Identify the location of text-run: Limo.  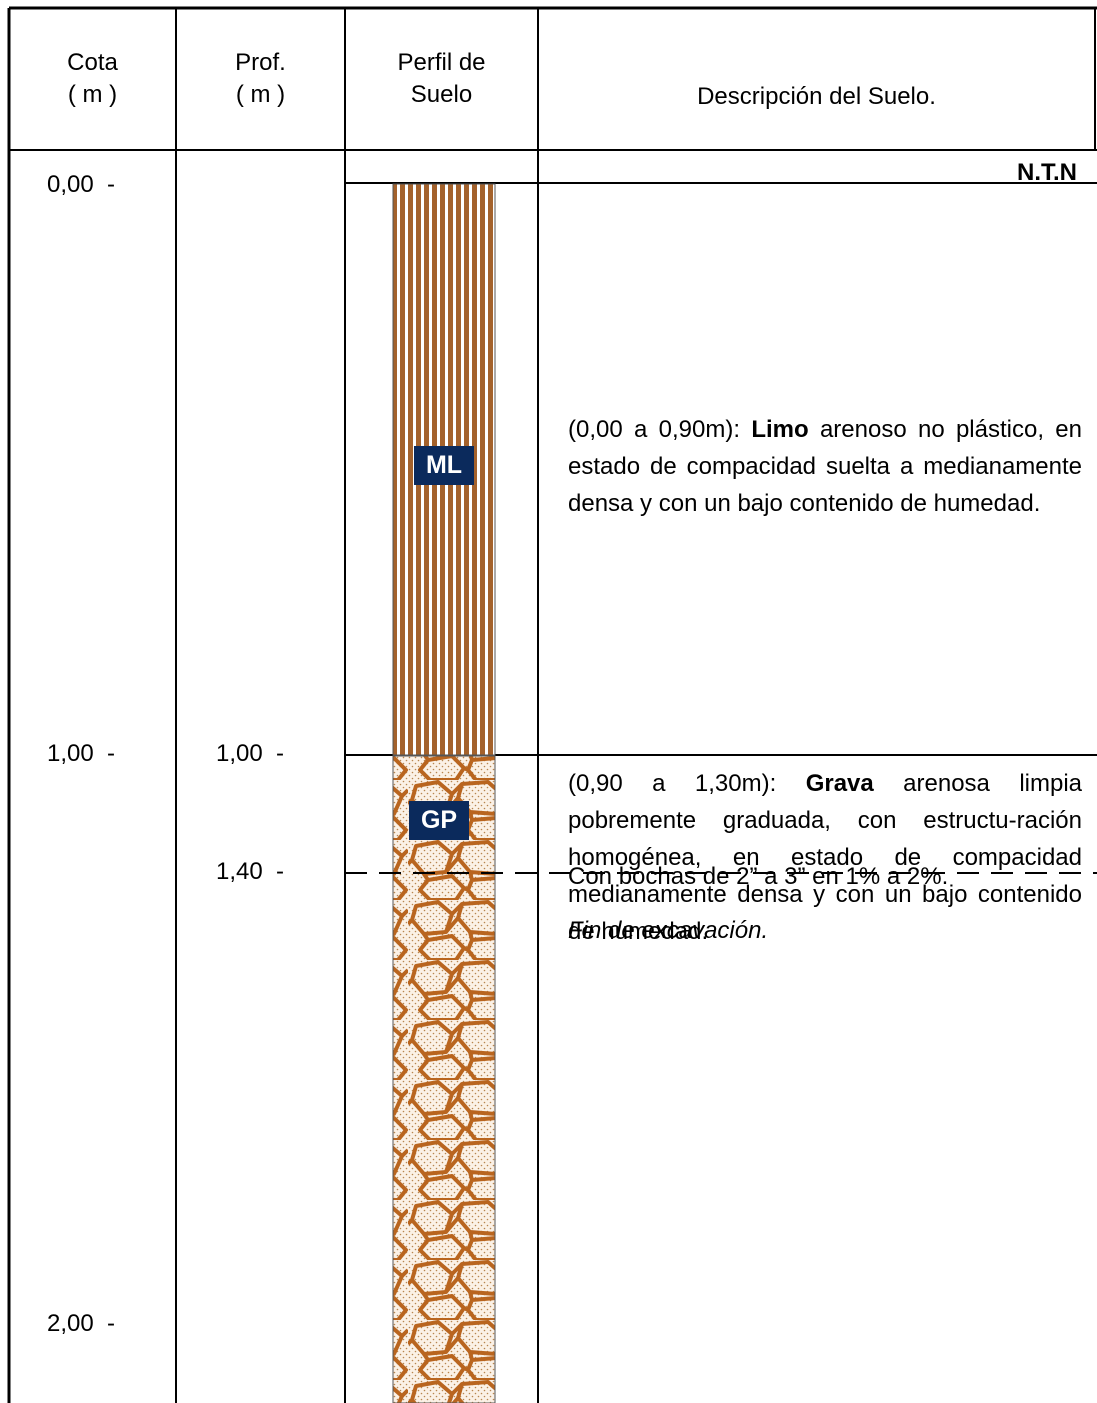
(780, 429).